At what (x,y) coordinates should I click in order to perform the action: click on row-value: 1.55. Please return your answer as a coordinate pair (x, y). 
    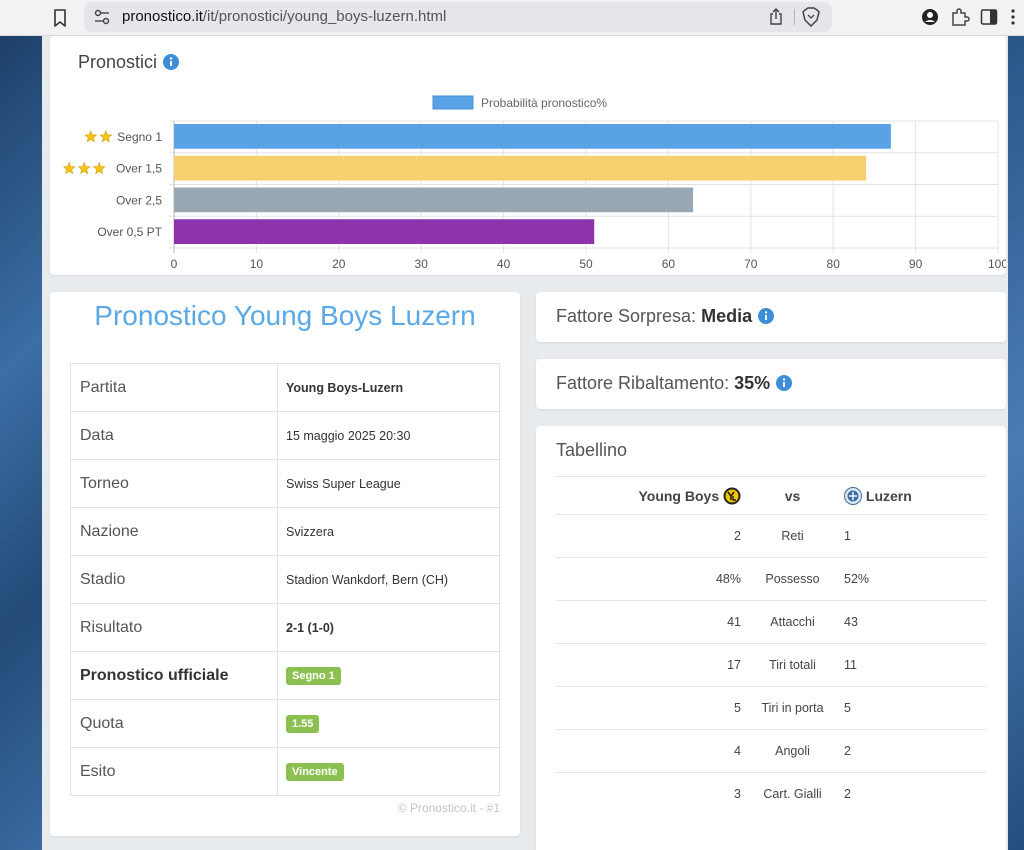
    Looking at the image, I should click on (388, 723).